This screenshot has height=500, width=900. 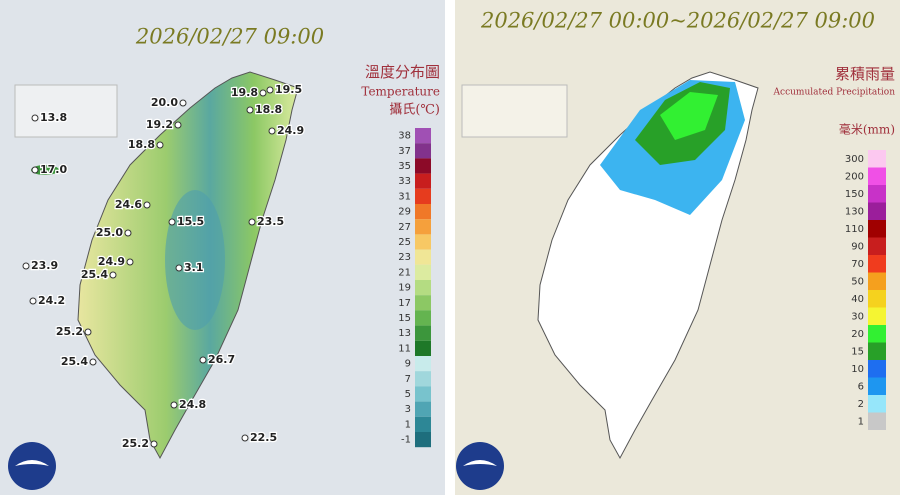 What do you see at coordinates (164, 102) in the screenshot?
I see `station-value: 20.0` at bounding box center [164, 102].